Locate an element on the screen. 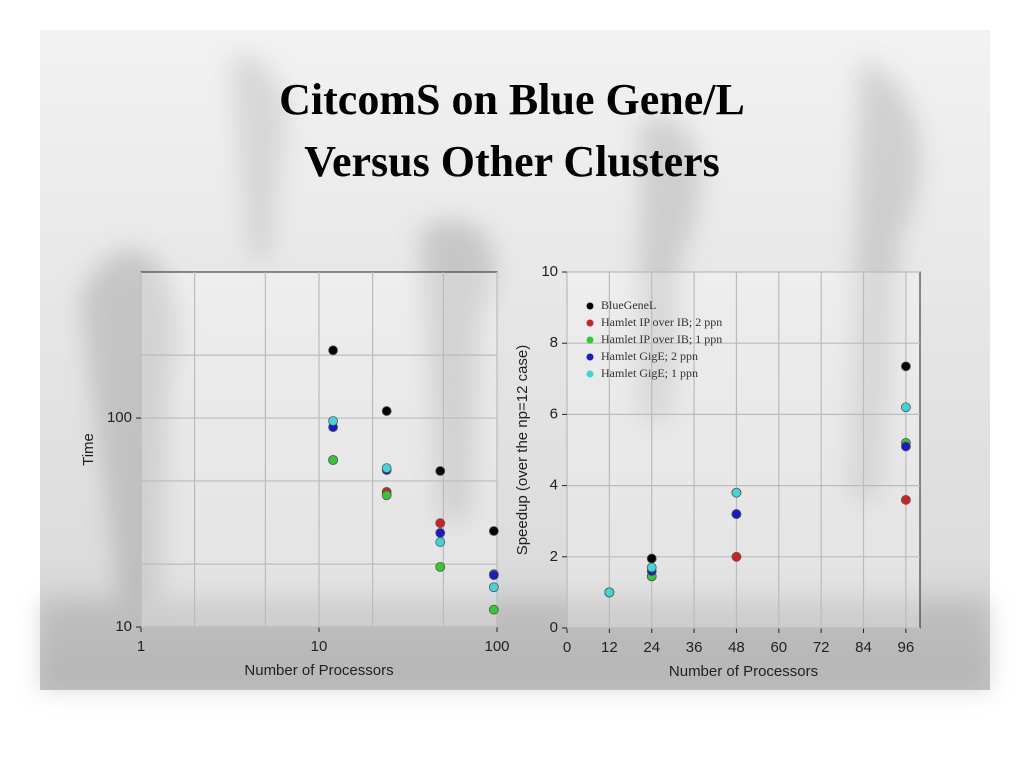 The width and height of the screenshot is (1024, 768). x-tick-label: 36 is located at coordinates (694, 647).